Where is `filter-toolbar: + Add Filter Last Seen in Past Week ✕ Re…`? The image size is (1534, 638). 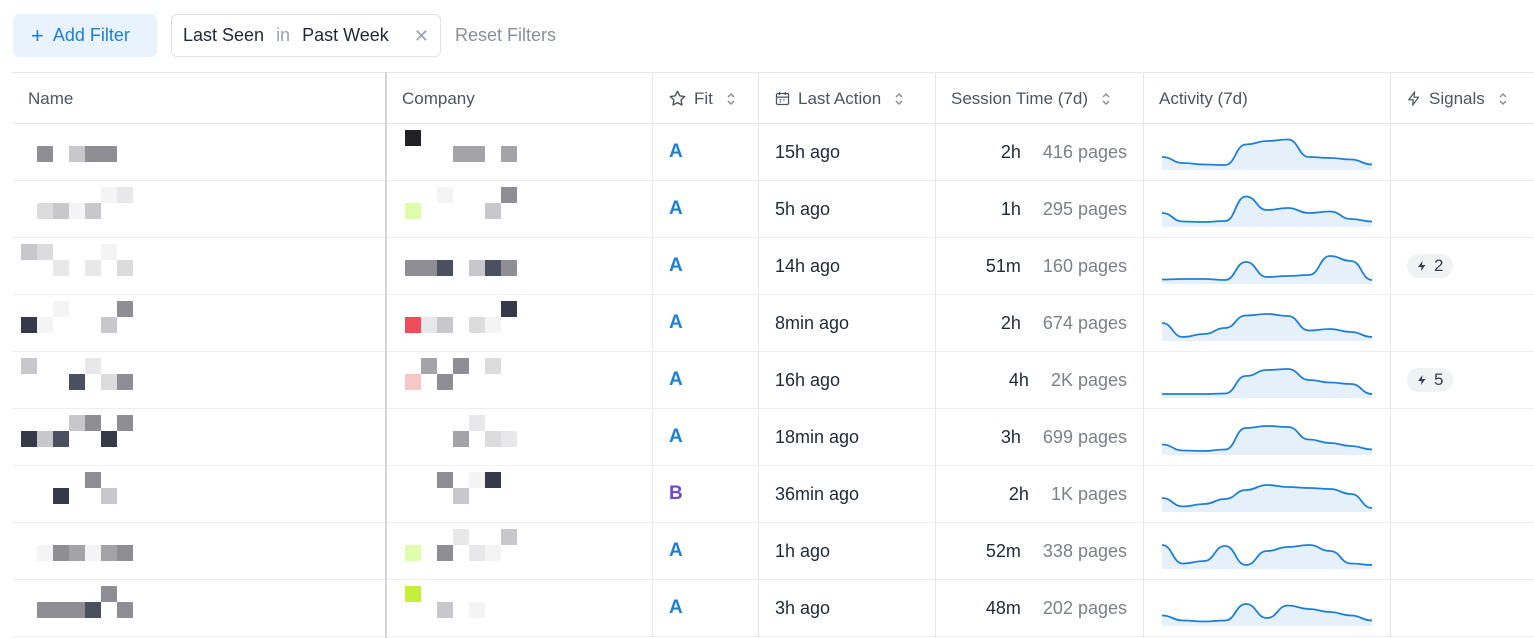
filter-toolbar: + Add Filter Last Seen in Past Week ✕ Re… is located at coordinates (767, 36).